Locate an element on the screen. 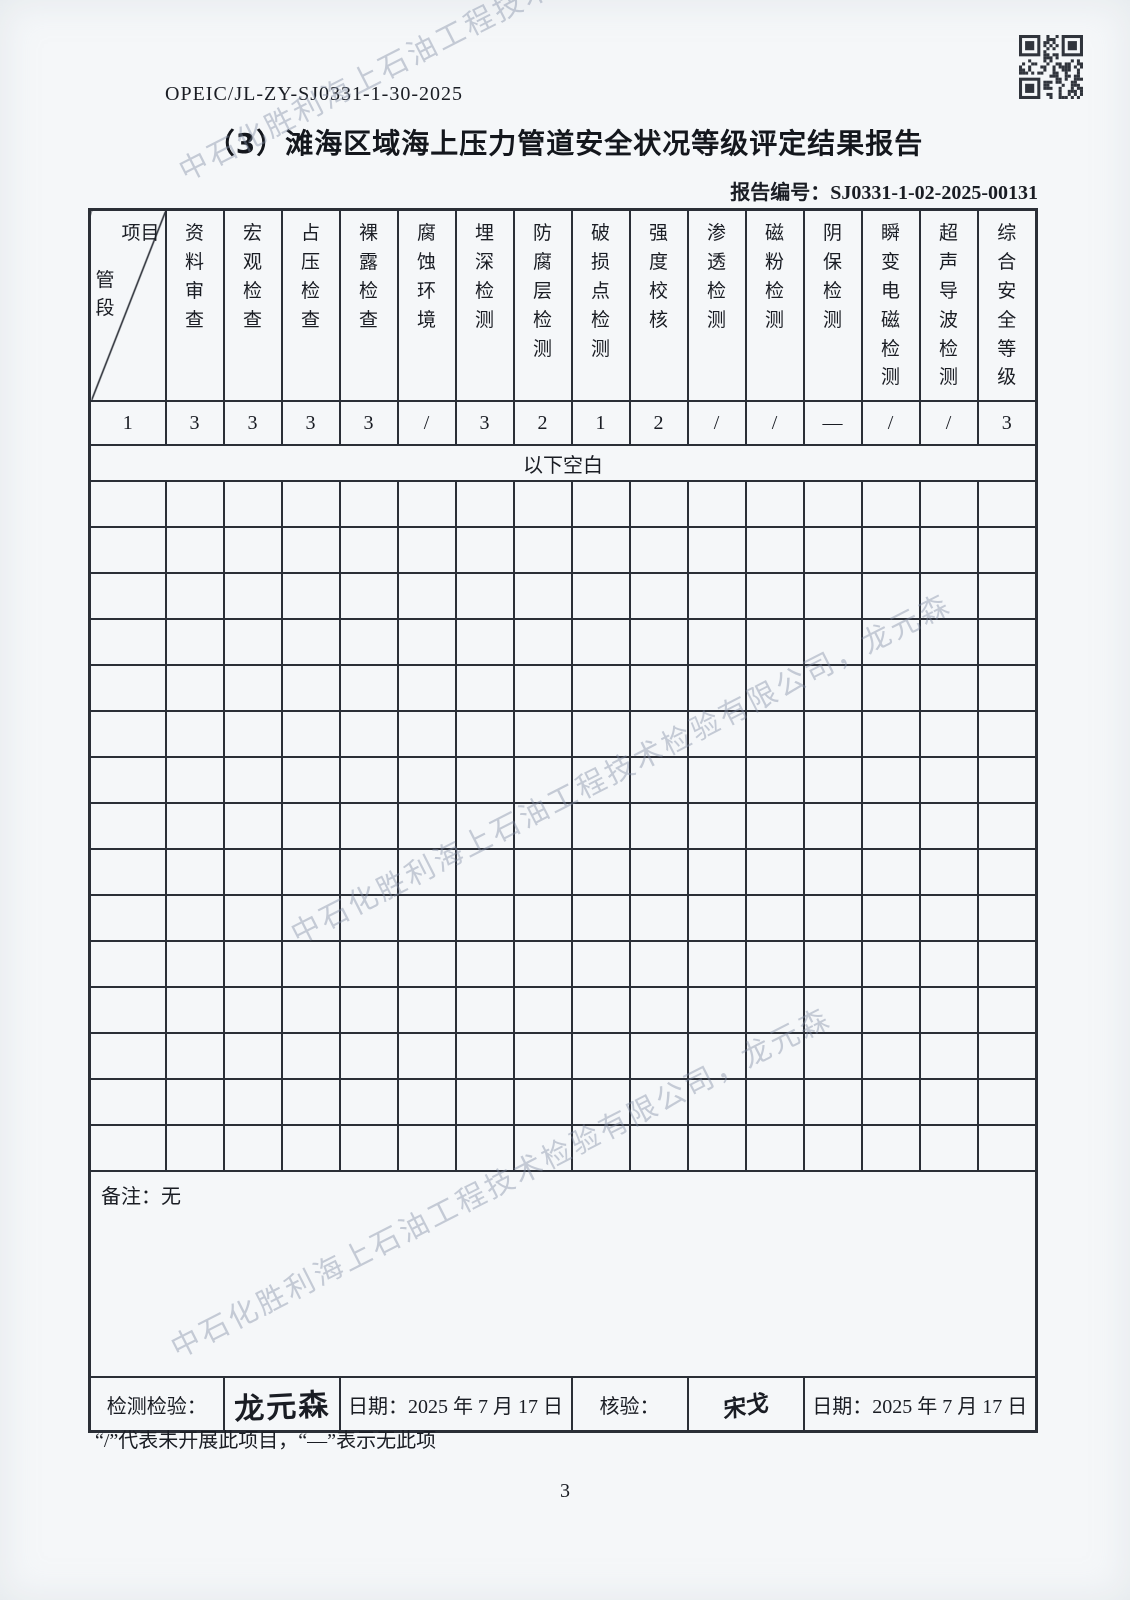 Image resolution: width=1130 pixels, height=1600 pixels. remark-label: 备注： is located at coordinates (131, 1197).